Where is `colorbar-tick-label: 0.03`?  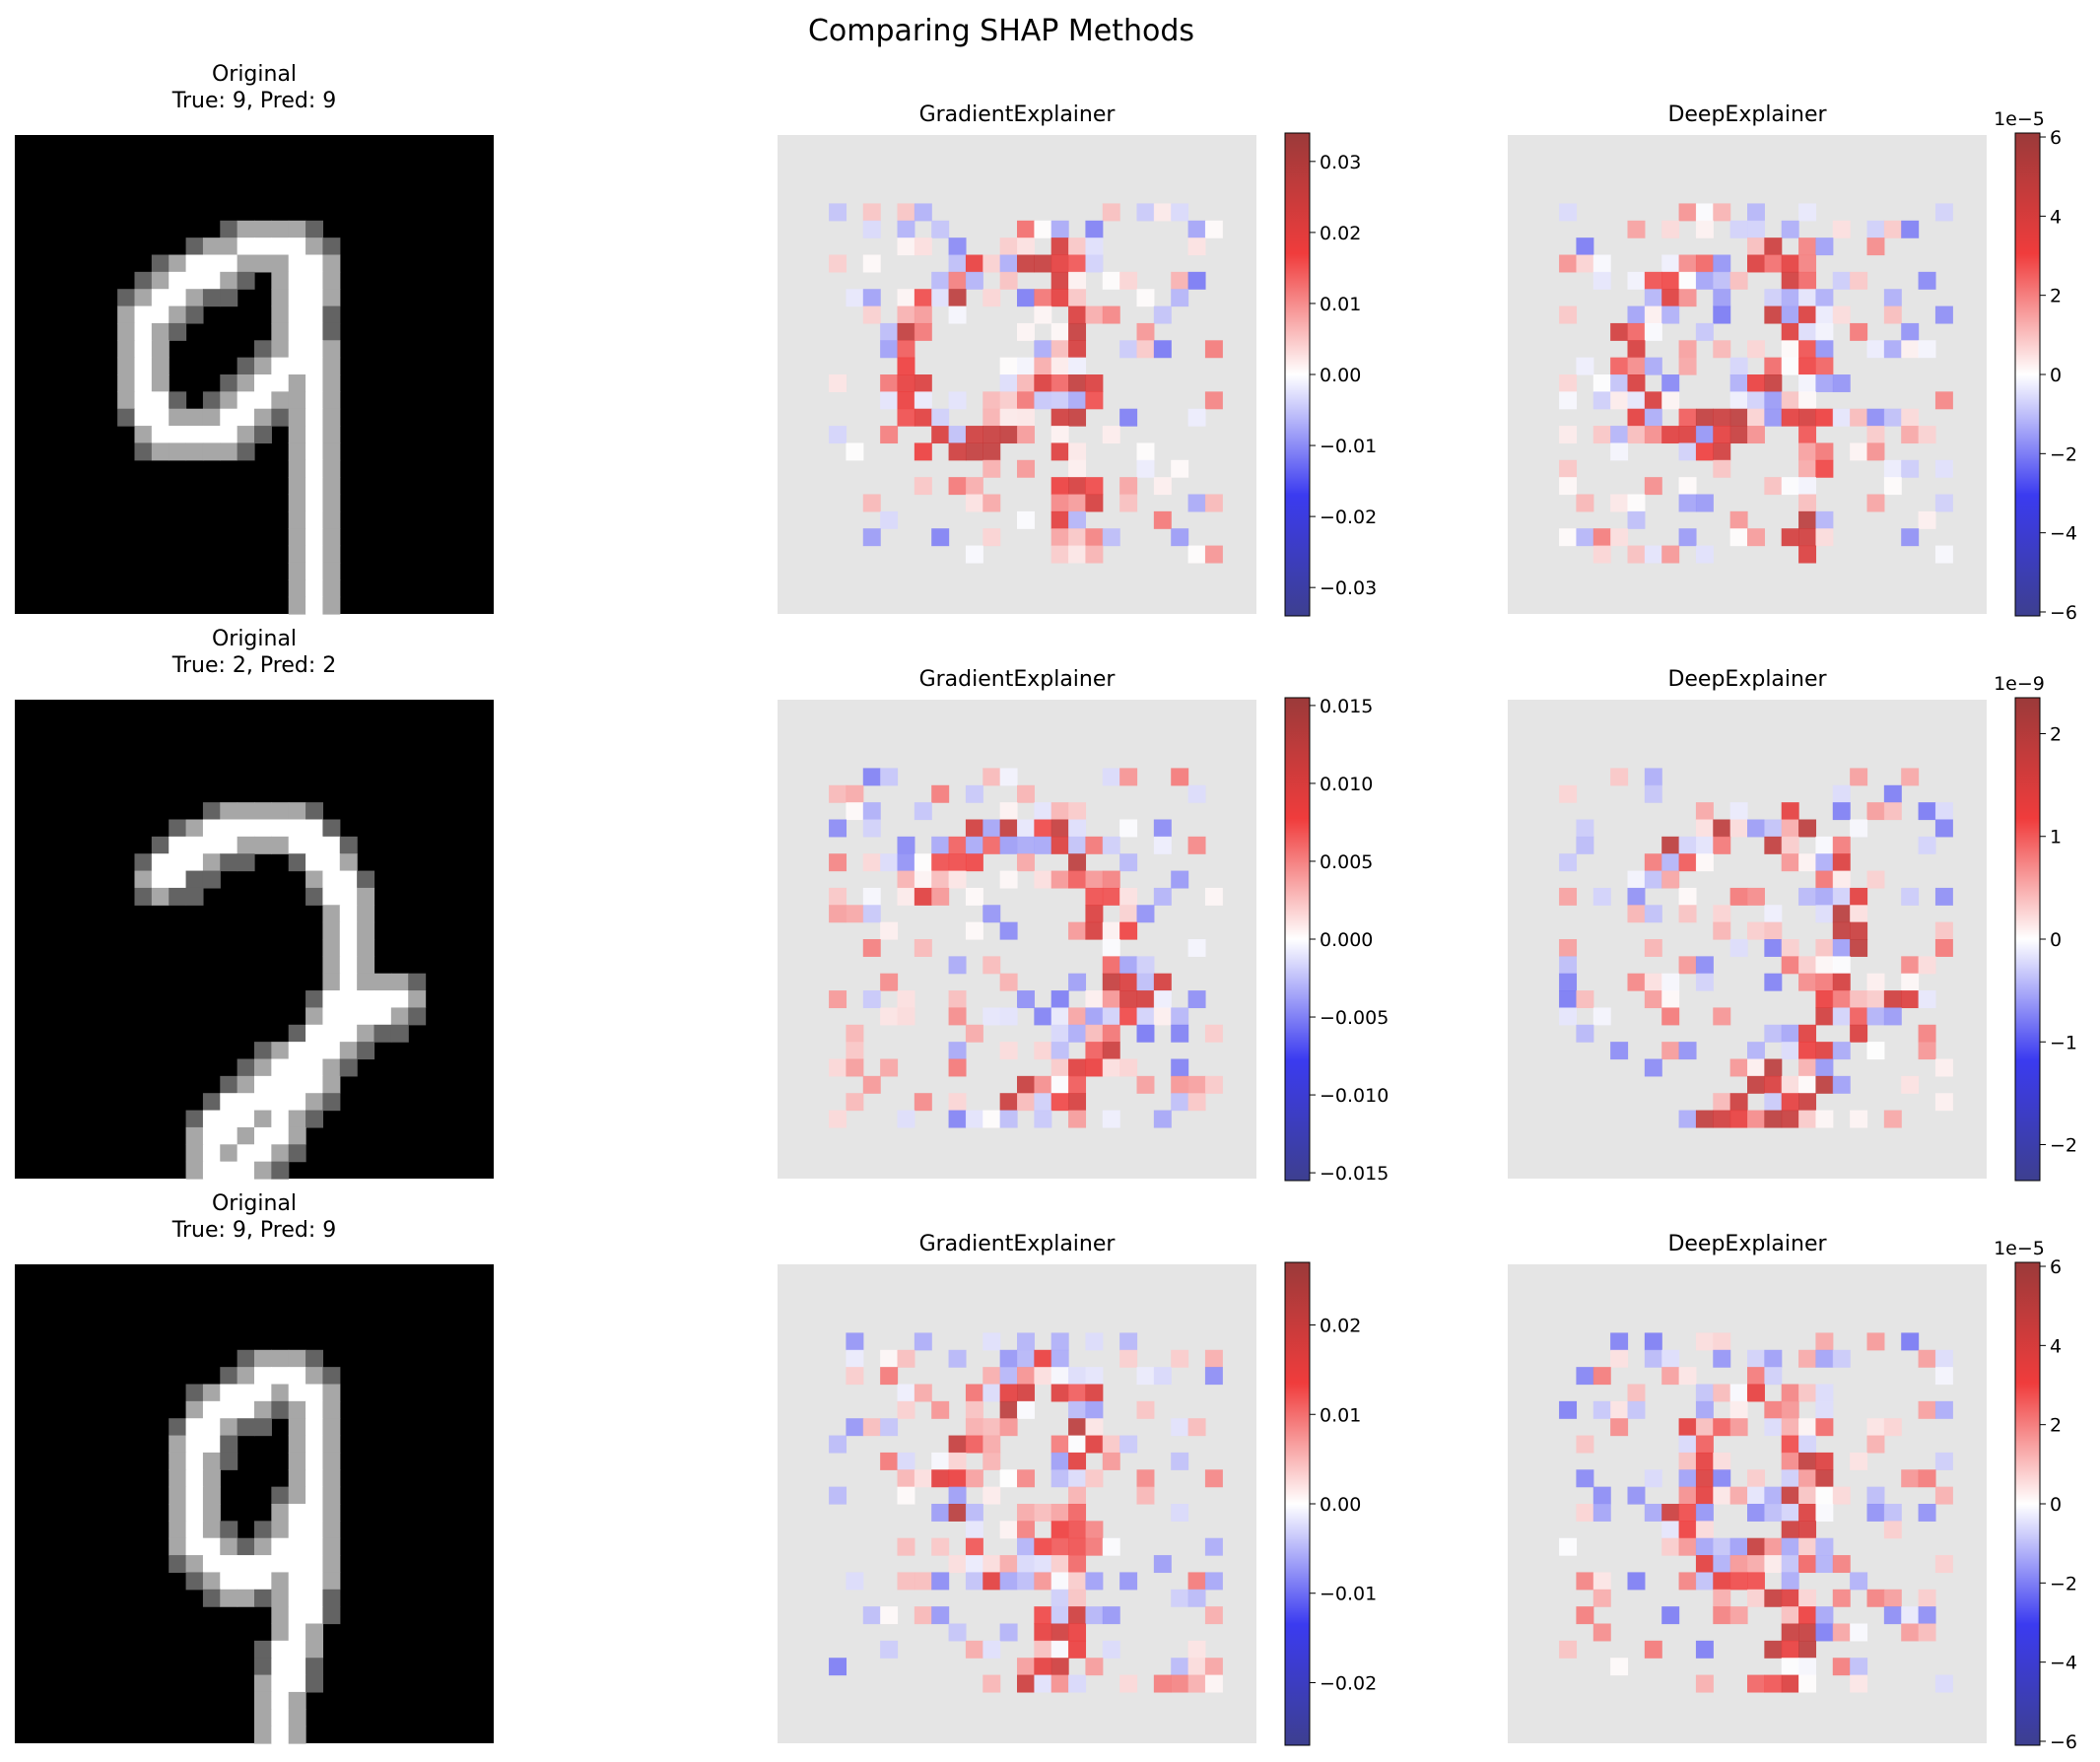
colorbar-tick-label: 0.03 is located at coordinates (1340, 162).